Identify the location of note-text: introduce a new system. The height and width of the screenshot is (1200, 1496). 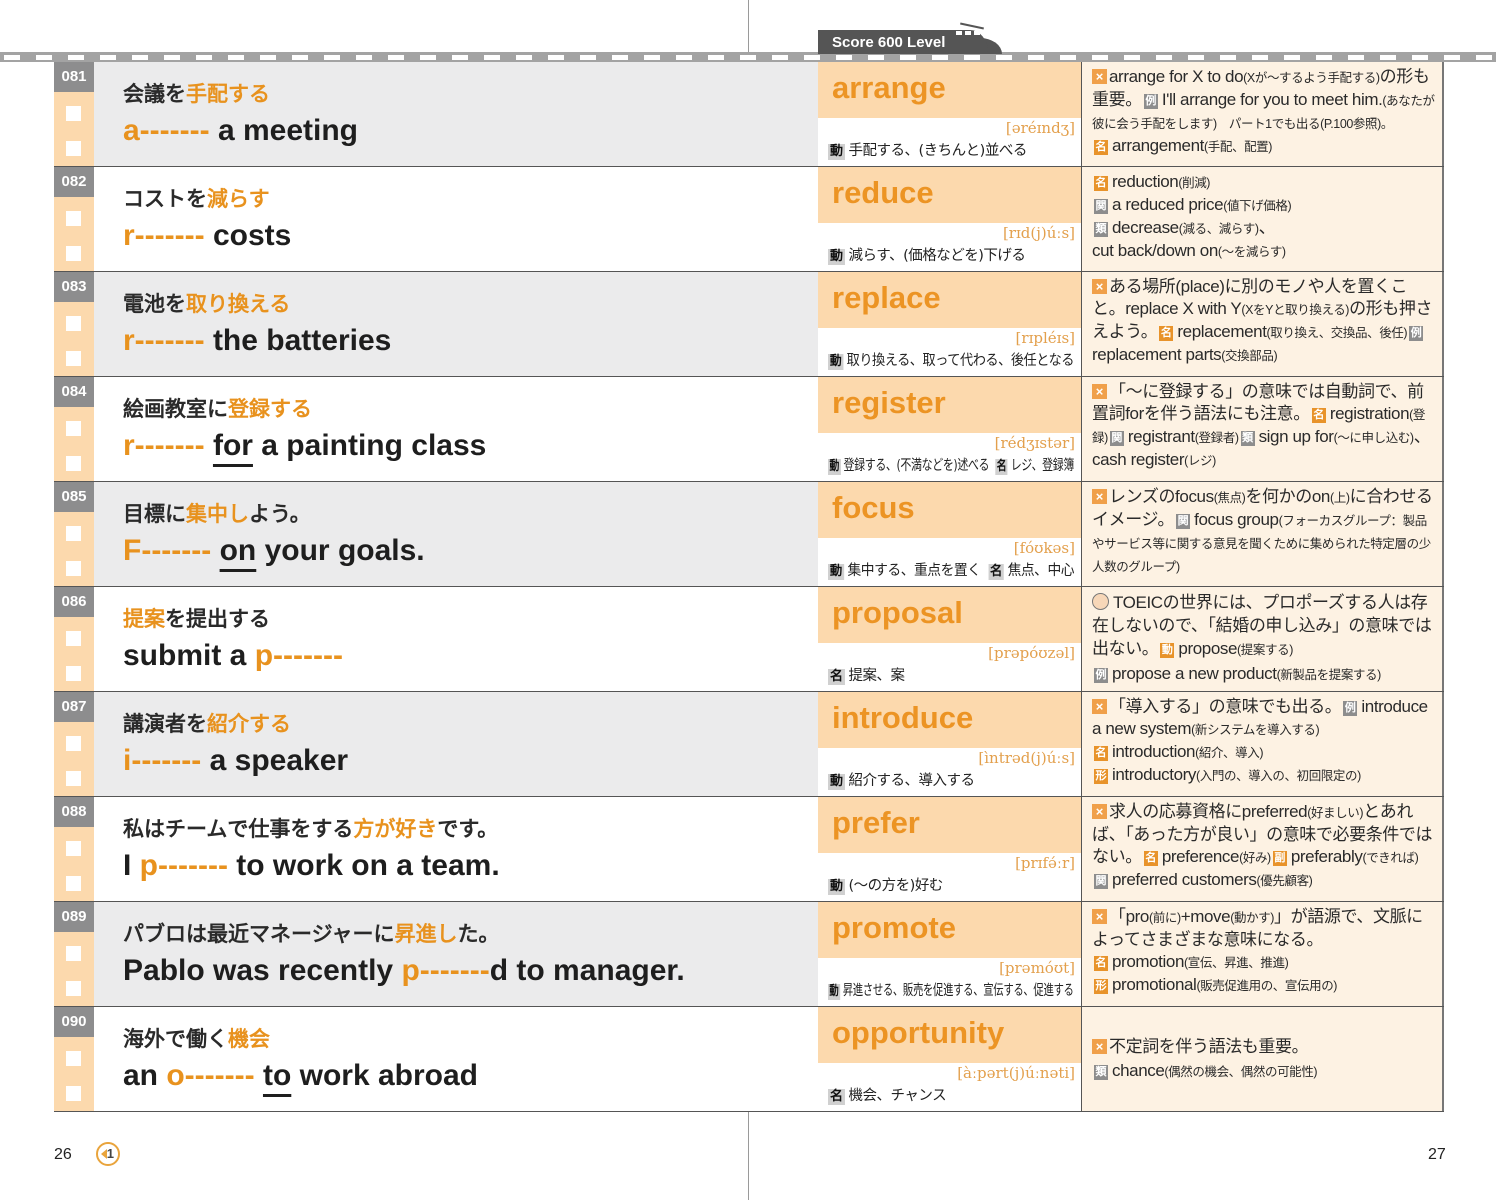
(1260, 717).